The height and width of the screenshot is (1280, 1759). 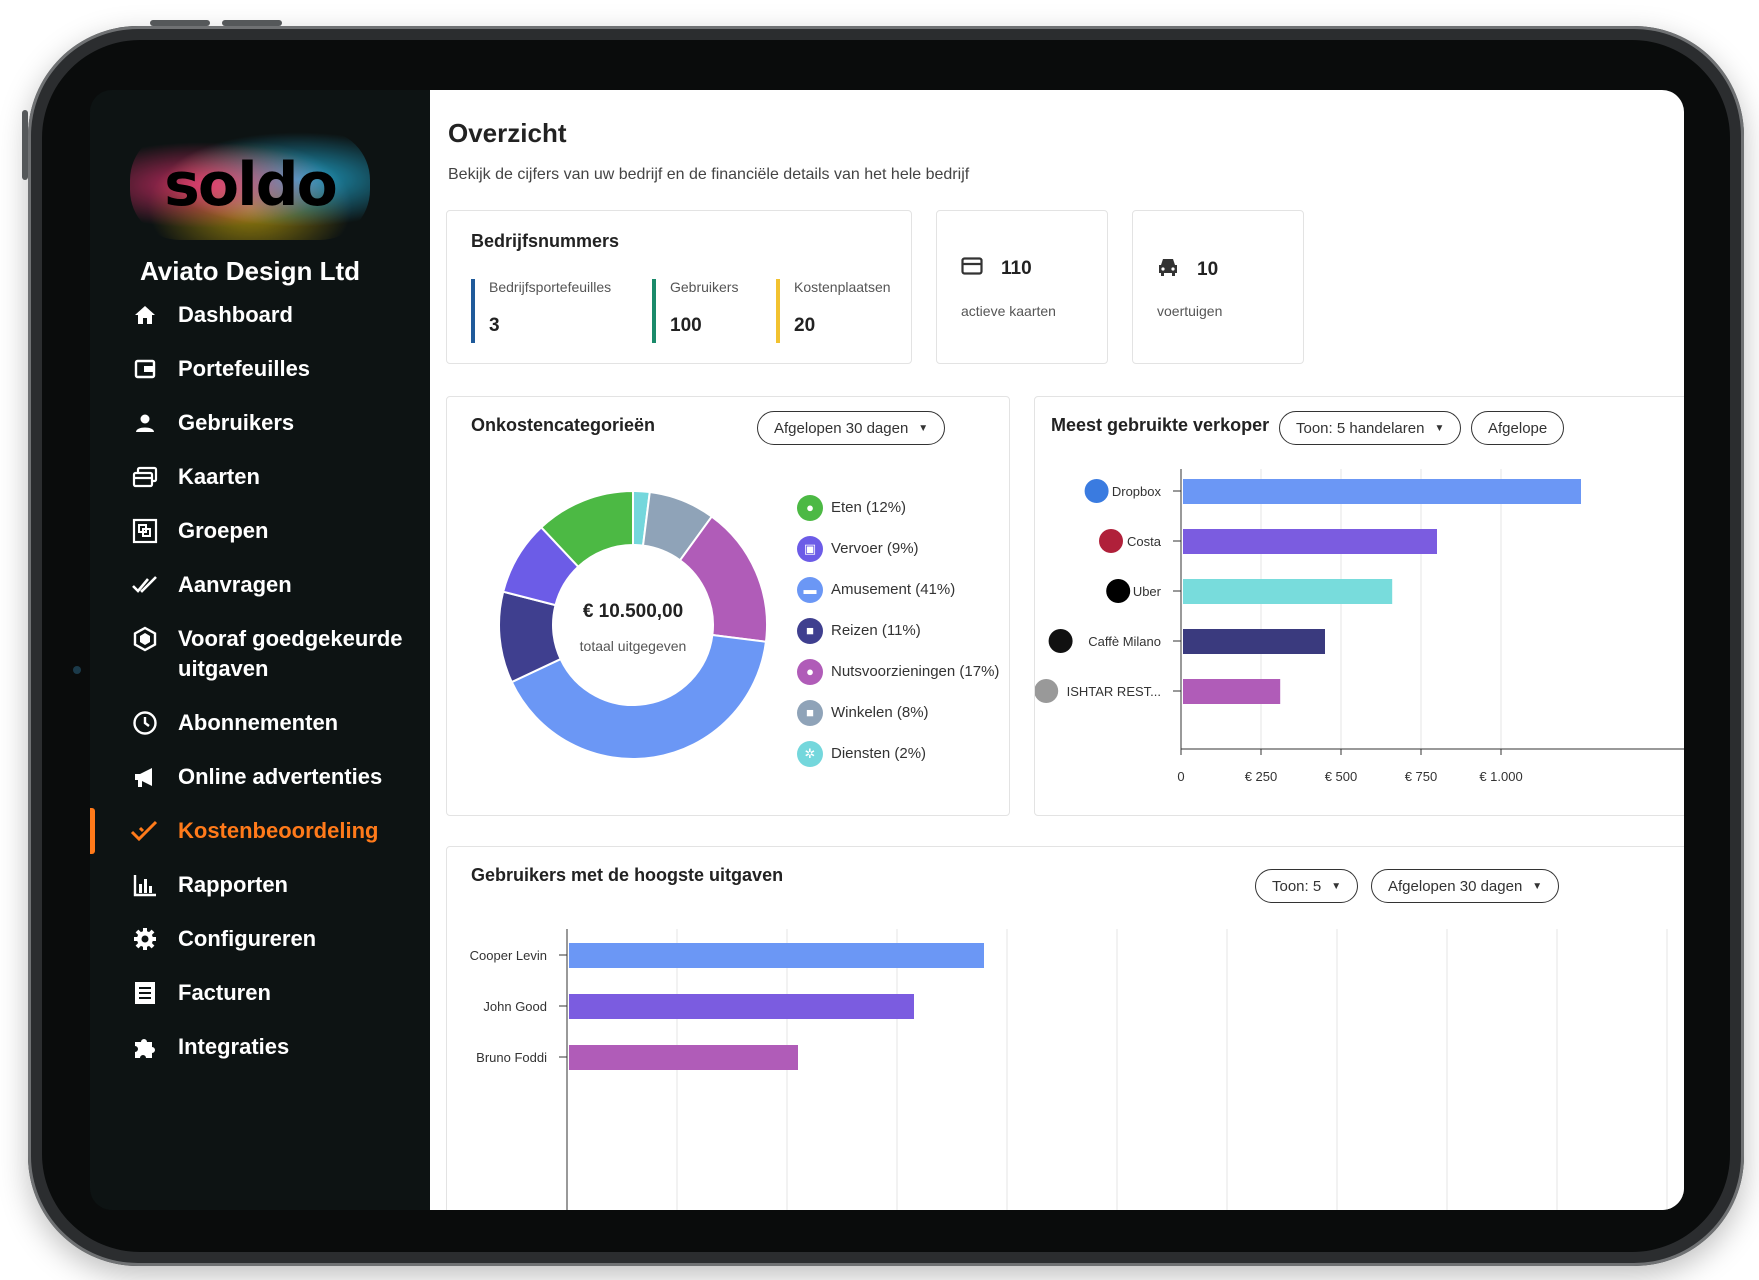 I want to click on legend-item-vervoer: ▣ Vervoer (9%), so click(x=898, y=548).